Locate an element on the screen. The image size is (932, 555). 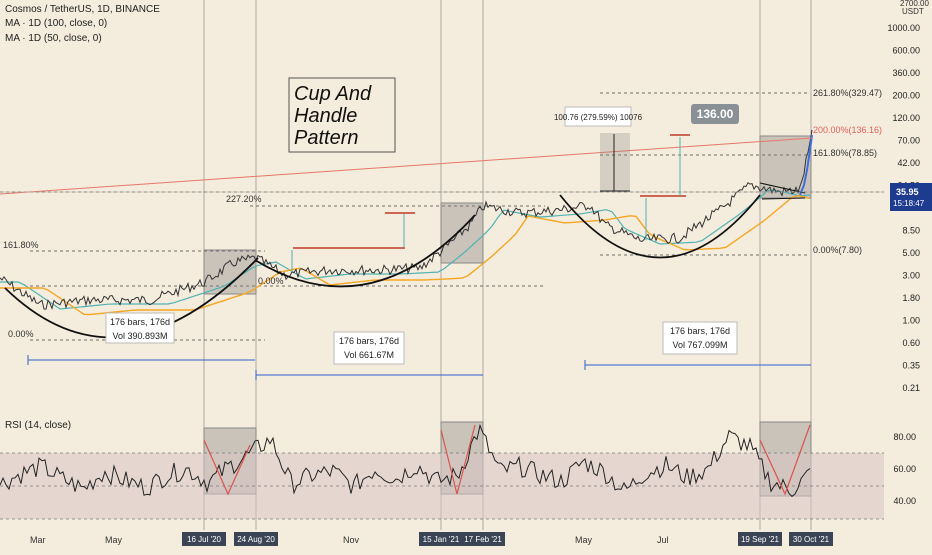
date-tag: 16 Jul '20 is located at coordinates (204, 539).